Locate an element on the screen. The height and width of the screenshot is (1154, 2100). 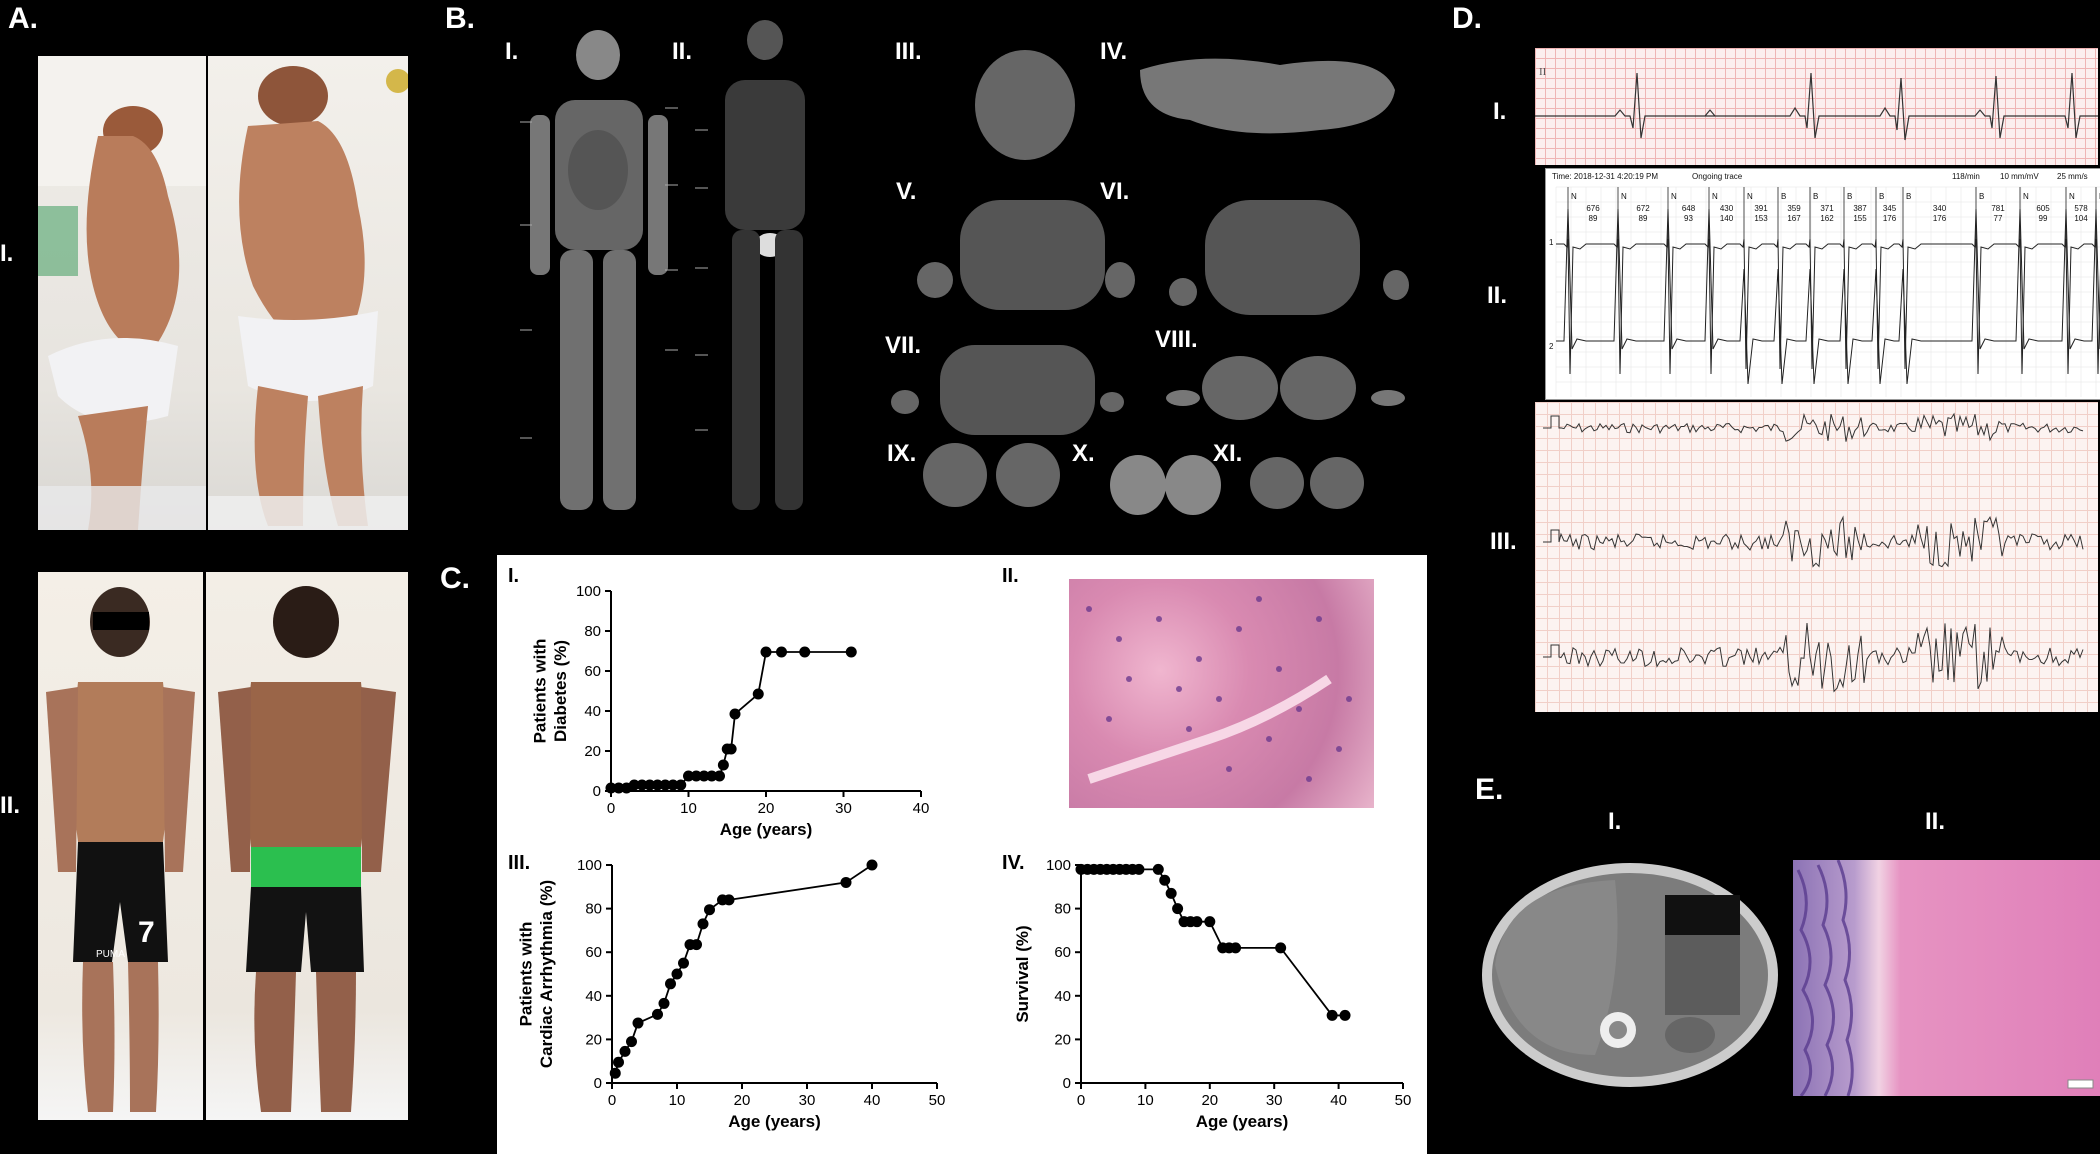
panel-b-label: B. is located at coordinates (460, 18).